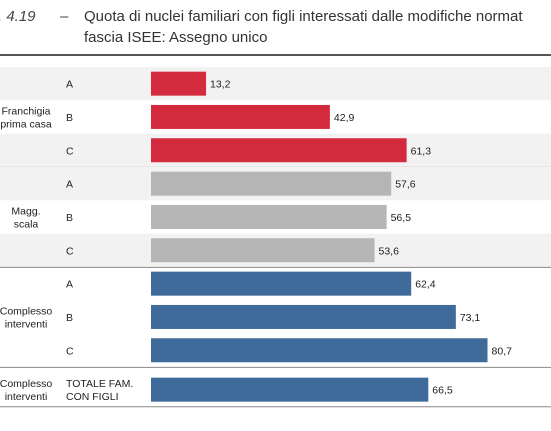 The width and height of the screenshot is (551, 431). I want to click on chart-title-line-2: fascia ISEE: Assegno unico, so click(176, 37).